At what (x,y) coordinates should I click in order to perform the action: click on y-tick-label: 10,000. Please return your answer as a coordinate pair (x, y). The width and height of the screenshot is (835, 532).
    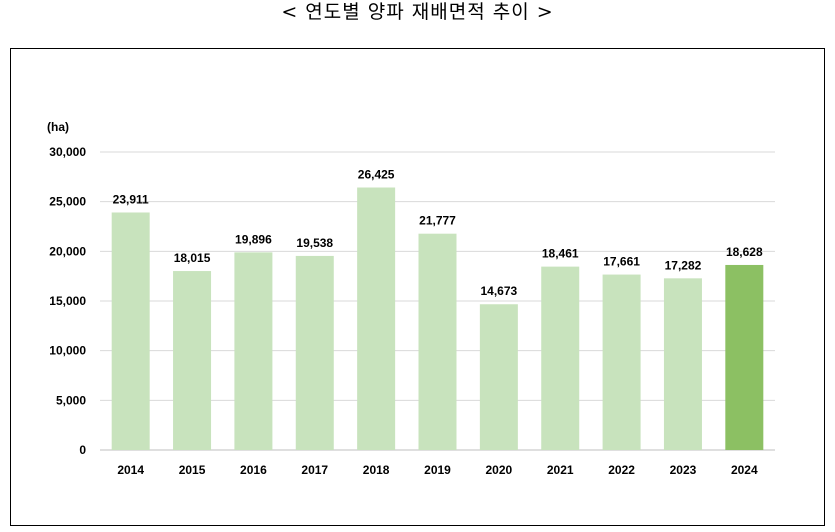
    Looking at the image, I should click on (67, 351).